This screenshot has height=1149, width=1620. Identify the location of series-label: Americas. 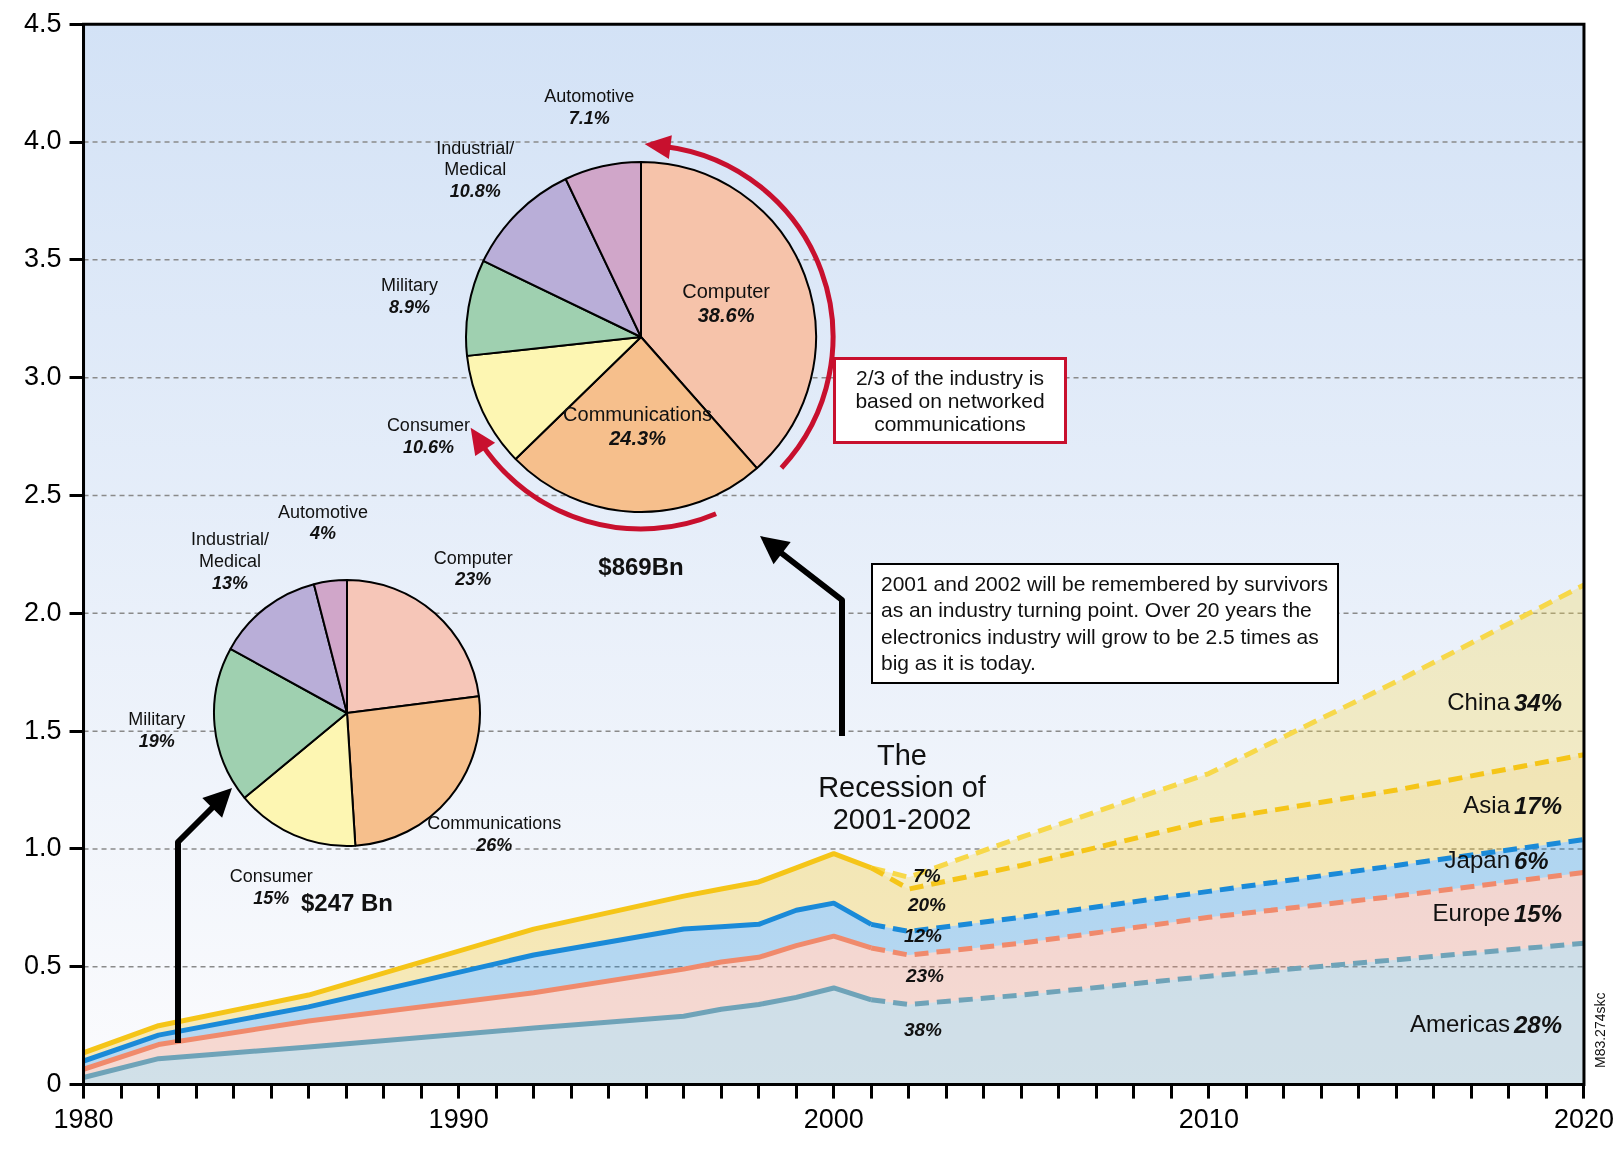
(1459, 1024).